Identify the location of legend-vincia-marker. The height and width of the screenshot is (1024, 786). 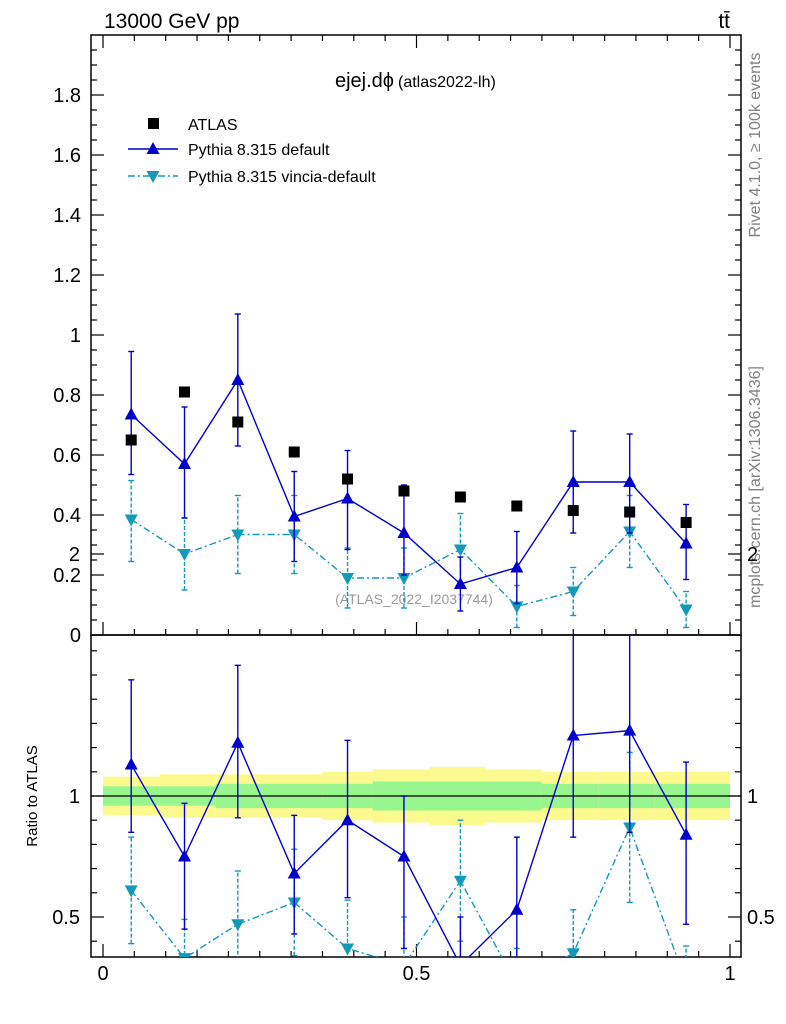
(153, 177).